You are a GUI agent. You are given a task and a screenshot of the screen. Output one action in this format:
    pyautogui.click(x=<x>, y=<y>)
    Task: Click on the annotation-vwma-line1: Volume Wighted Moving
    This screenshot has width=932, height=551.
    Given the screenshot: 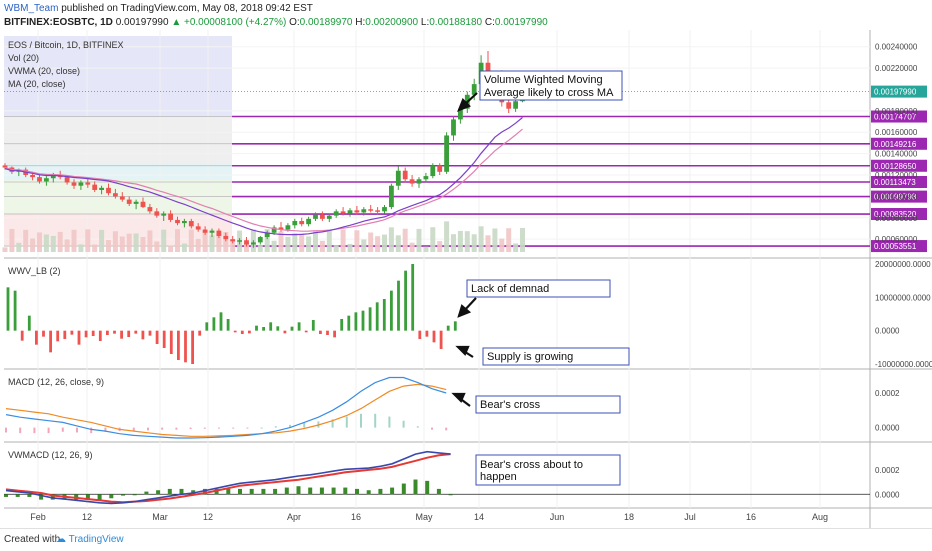 What is the action you would take?
    pyautogui.click(x=543, y=80)
    